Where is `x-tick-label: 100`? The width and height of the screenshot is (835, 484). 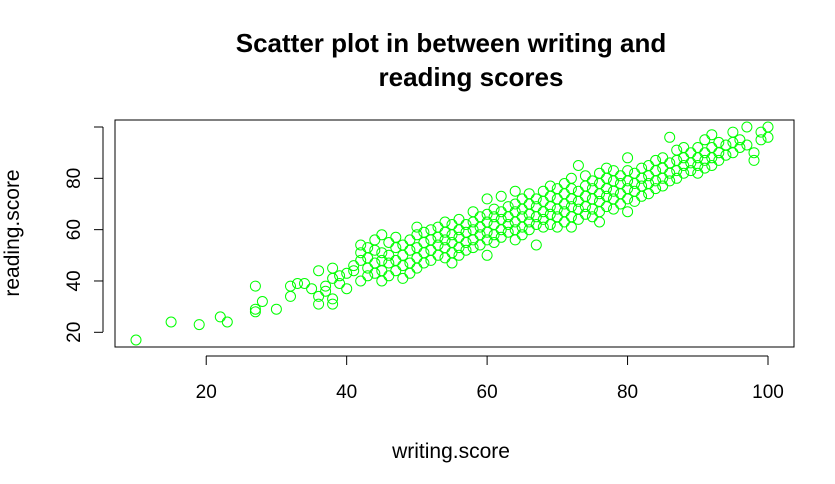 x-tick-label: 100 is located at coordinates (768, 392).